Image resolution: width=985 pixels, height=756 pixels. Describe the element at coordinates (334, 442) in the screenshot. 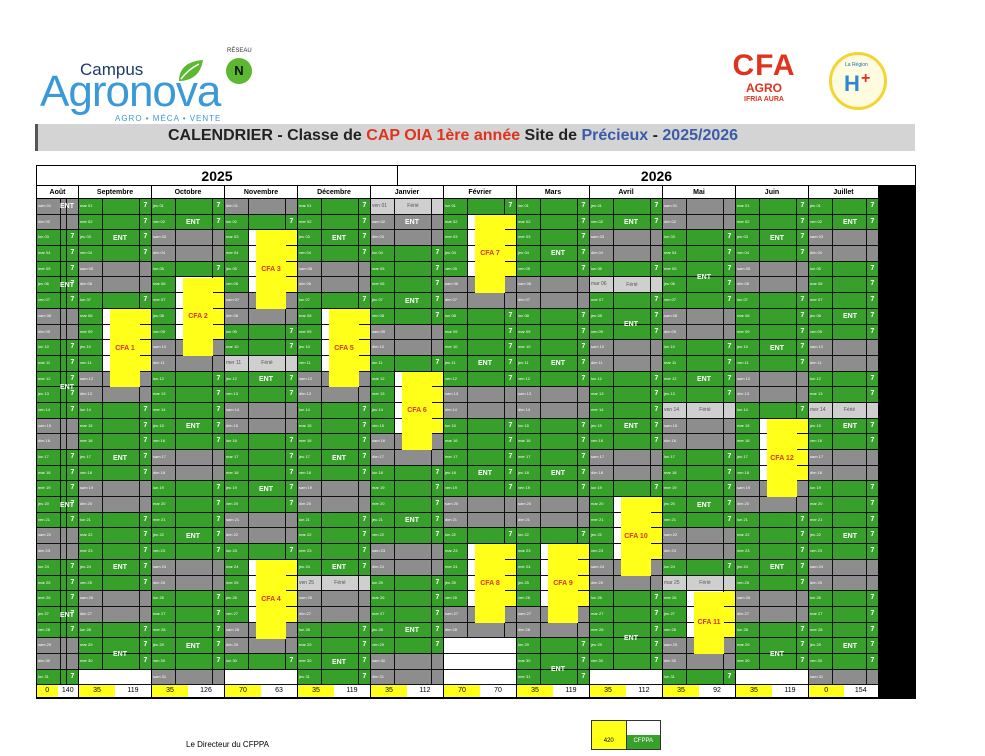

I see `day-cell: mer 16 7` at that location.